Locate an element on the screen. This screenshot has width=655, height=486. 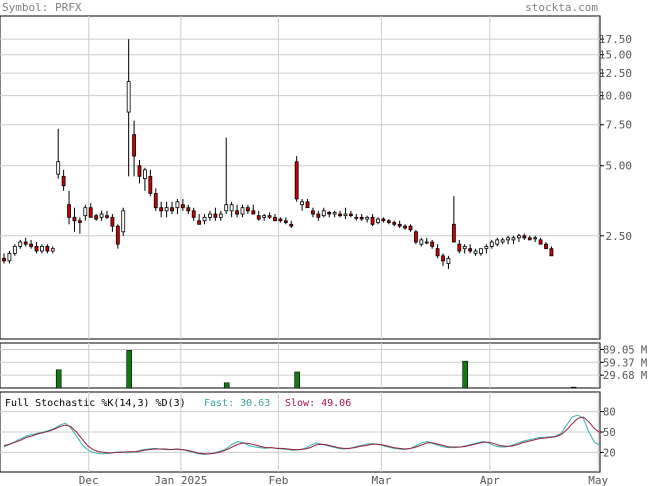
price-axis: 17.50 15.00 12.50 10.00 7.50 5.00 2.50 is located at coordinates (615, 138).